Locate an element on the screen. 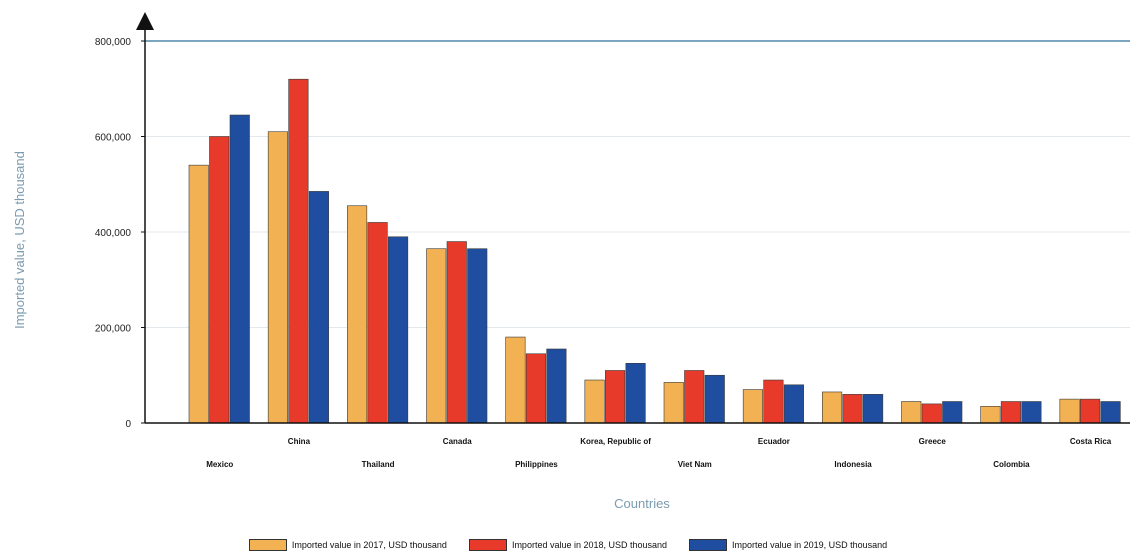 This screenshot has height=553, width=1136. x-tick-label: Philippines is located at coordinates (536, 464).